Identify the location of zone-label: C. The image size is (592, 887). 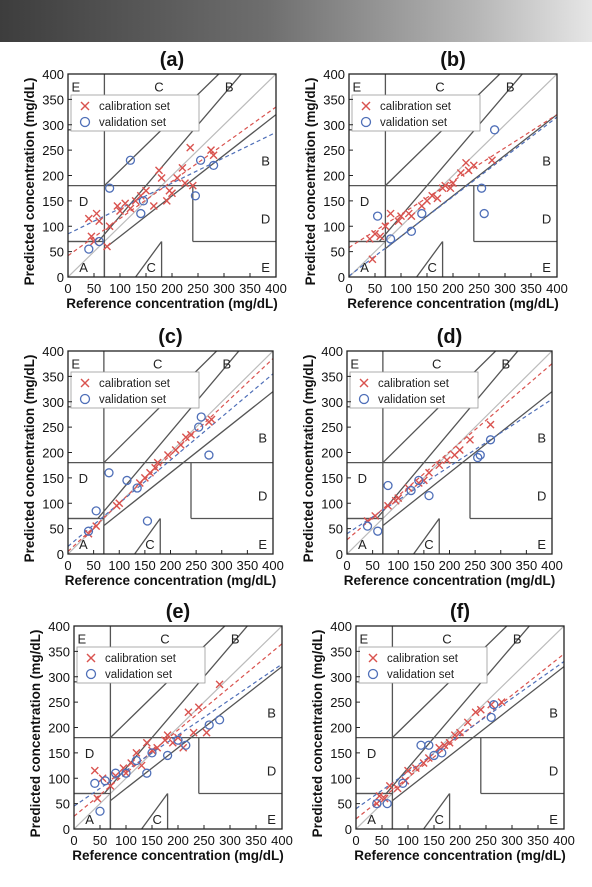
(158, 87).